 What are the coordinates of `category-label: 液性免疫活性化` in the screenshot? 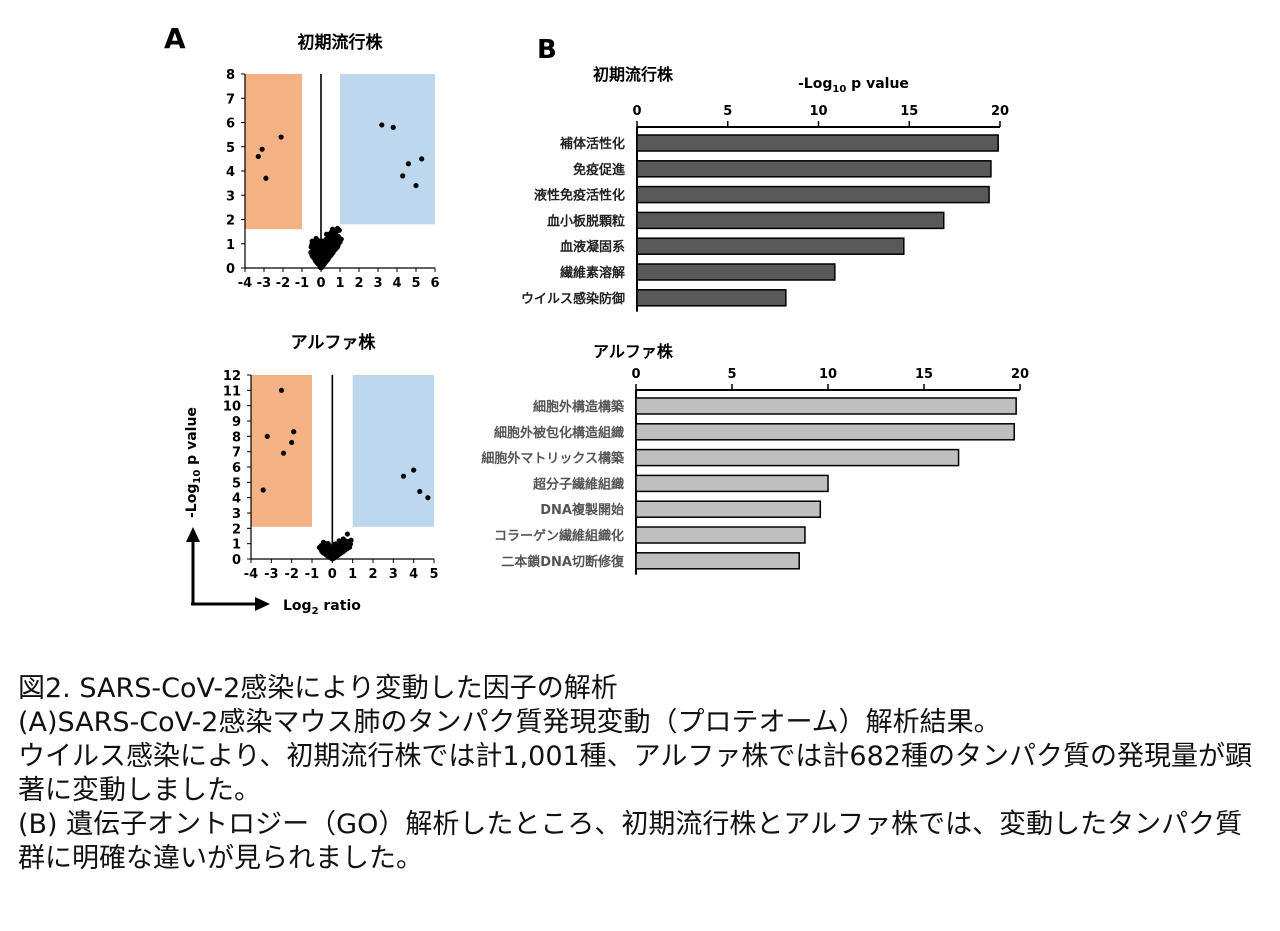 It's located at (579, 196).